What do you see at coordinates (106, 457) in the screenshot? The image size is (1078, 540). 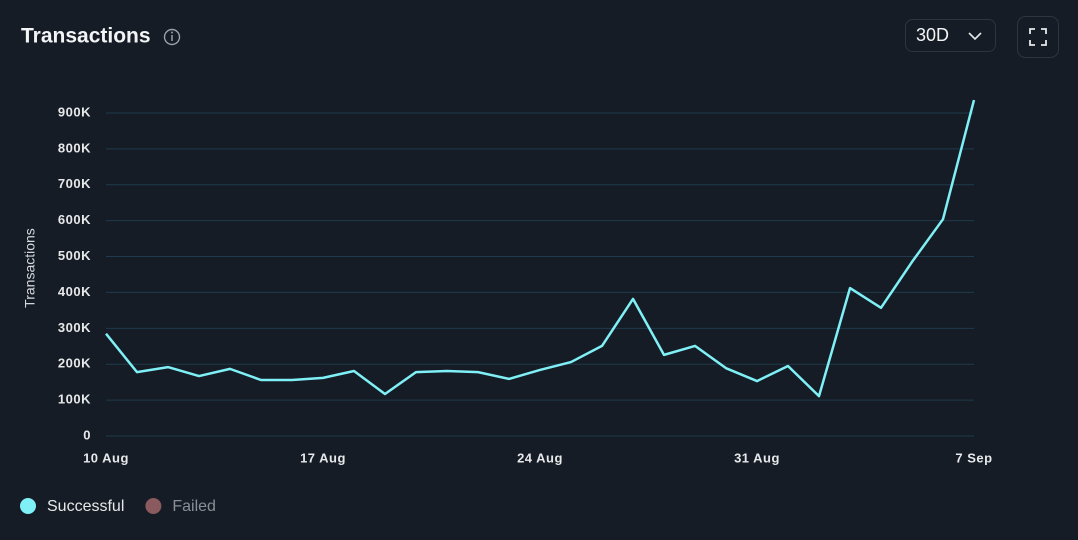 I see `x-tick-label: 10 Aug` at bounding box center [106, 457].